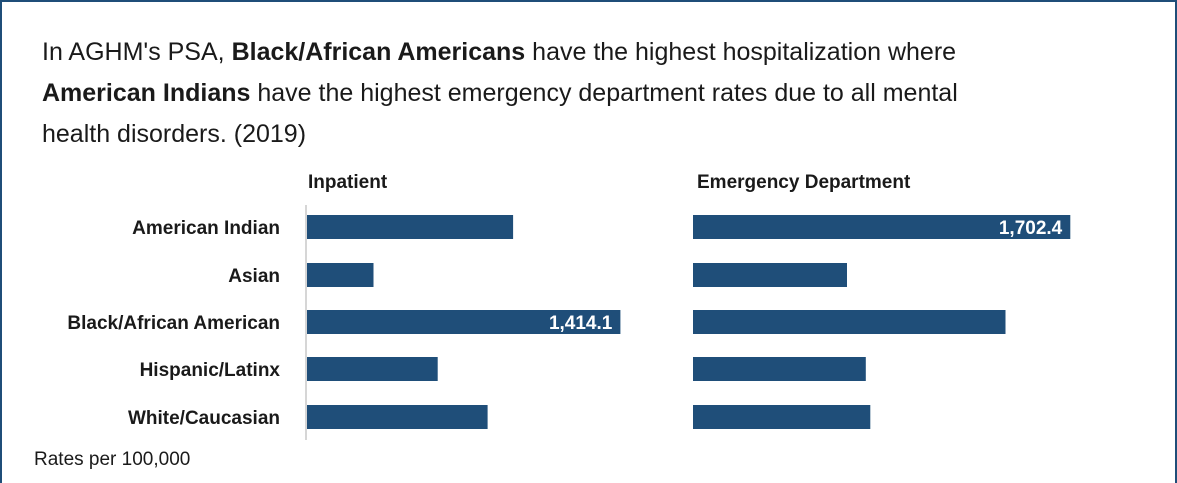 Image resolution: width=1177 pixels, height=483 pixels. I want to click on panel-title: Inpatient, so click(348, 182).